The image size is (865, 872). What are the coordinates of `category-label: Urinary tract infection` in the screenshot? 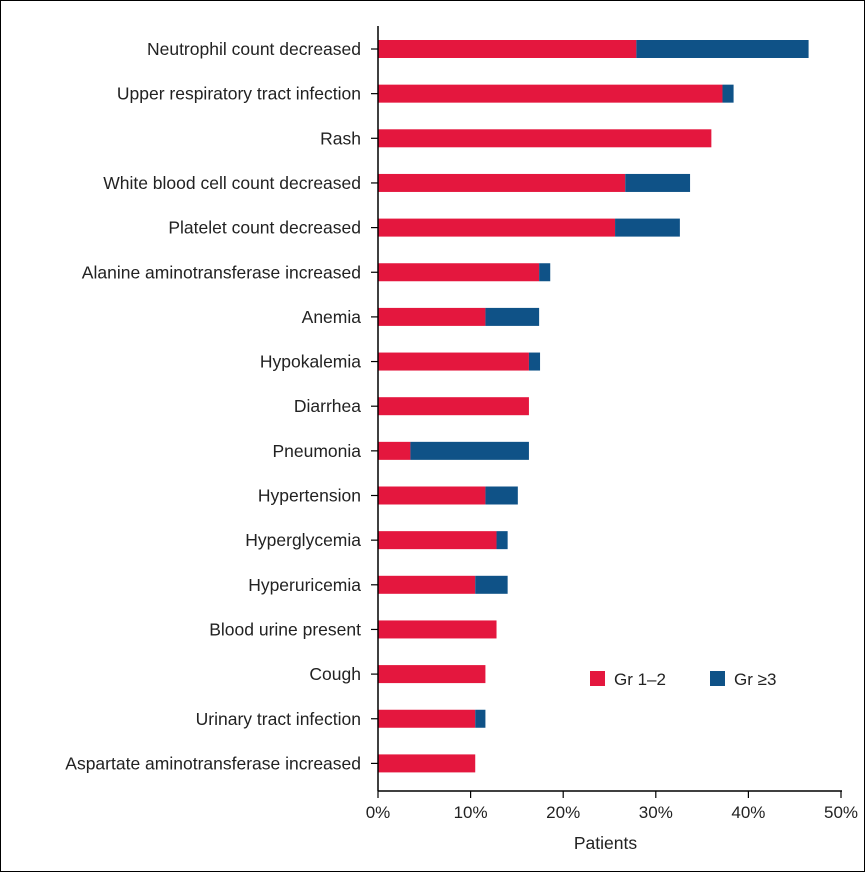 It's located at (278, 719).